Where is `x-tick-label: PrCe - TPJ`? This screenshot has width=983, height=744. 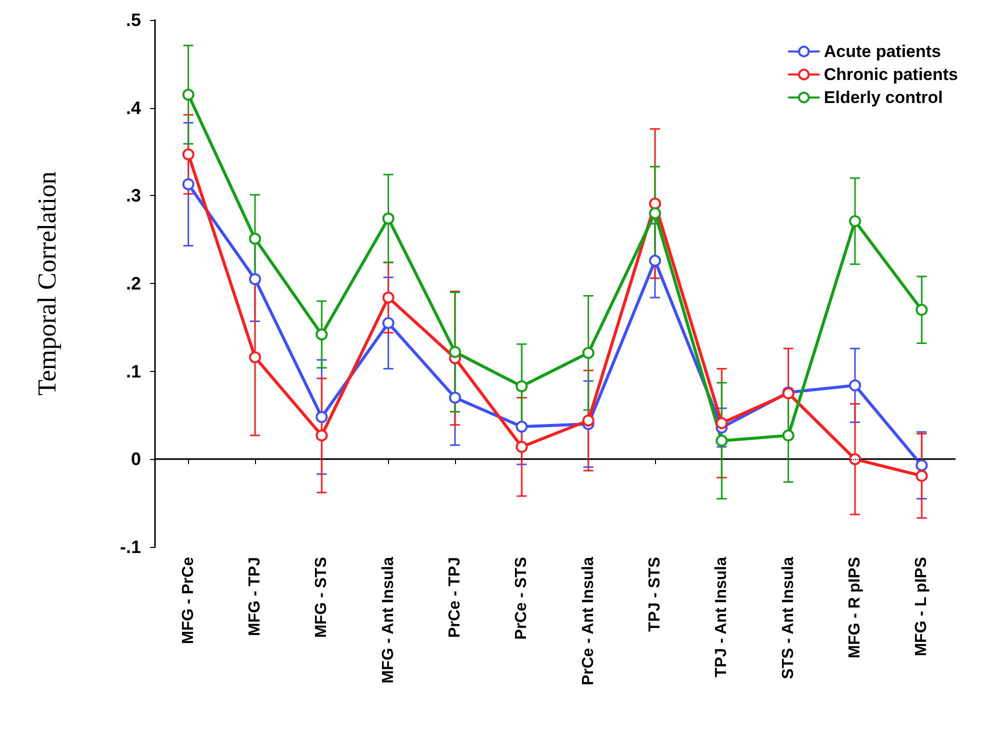
x-tick-label: PrCe - TPJ is located at coordinates (455, 597).